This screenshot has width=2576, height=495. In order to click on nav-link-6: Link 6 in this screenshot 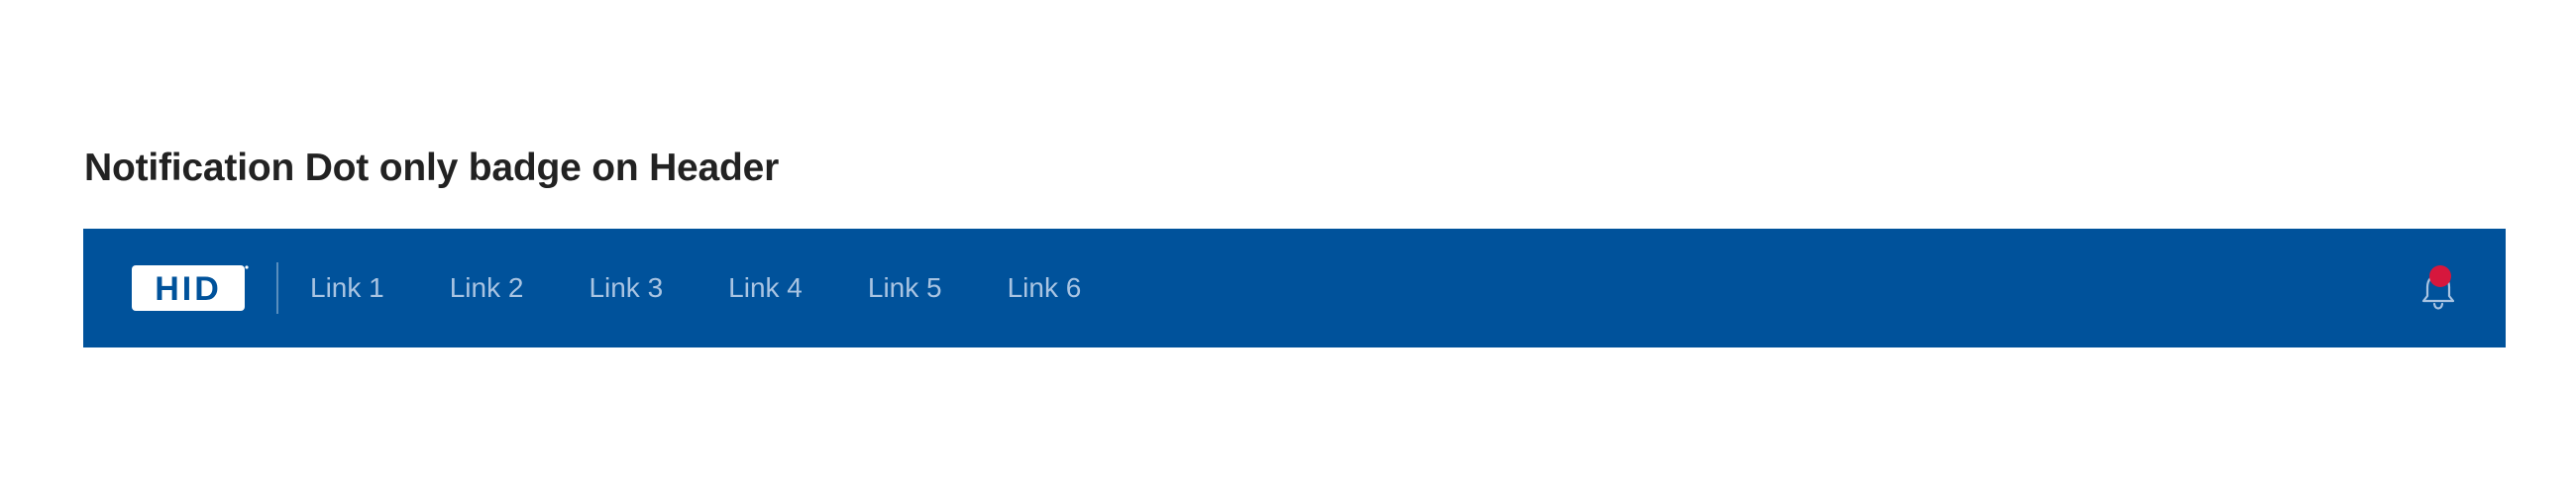, I will do `click(1044, 287)`.